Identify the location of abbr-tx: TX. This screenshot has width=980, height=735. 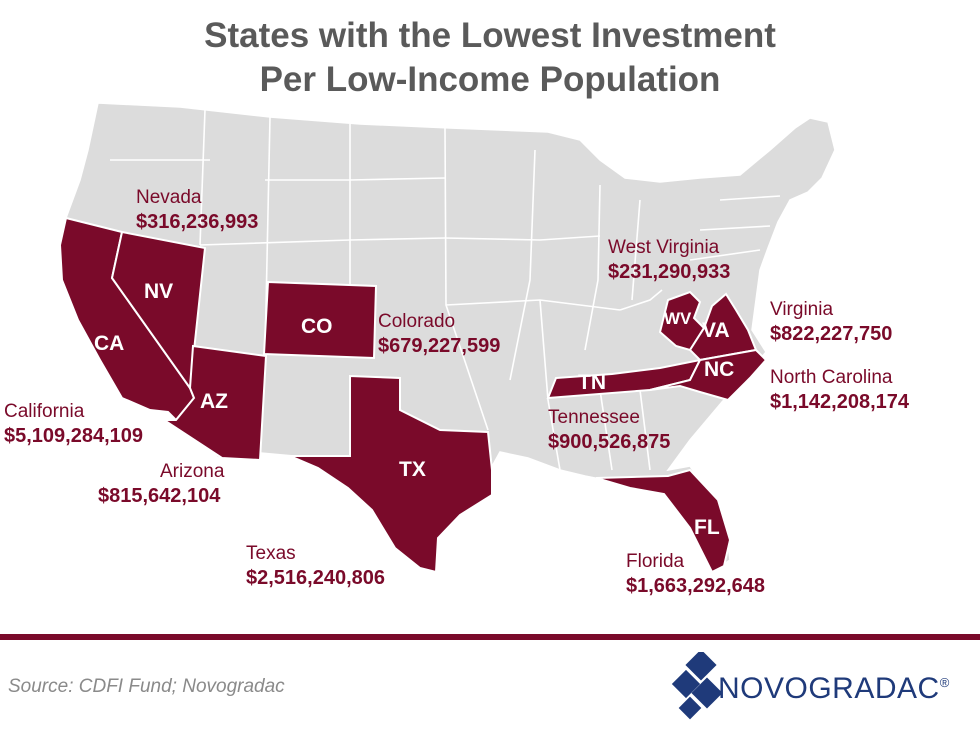
(412, 469).